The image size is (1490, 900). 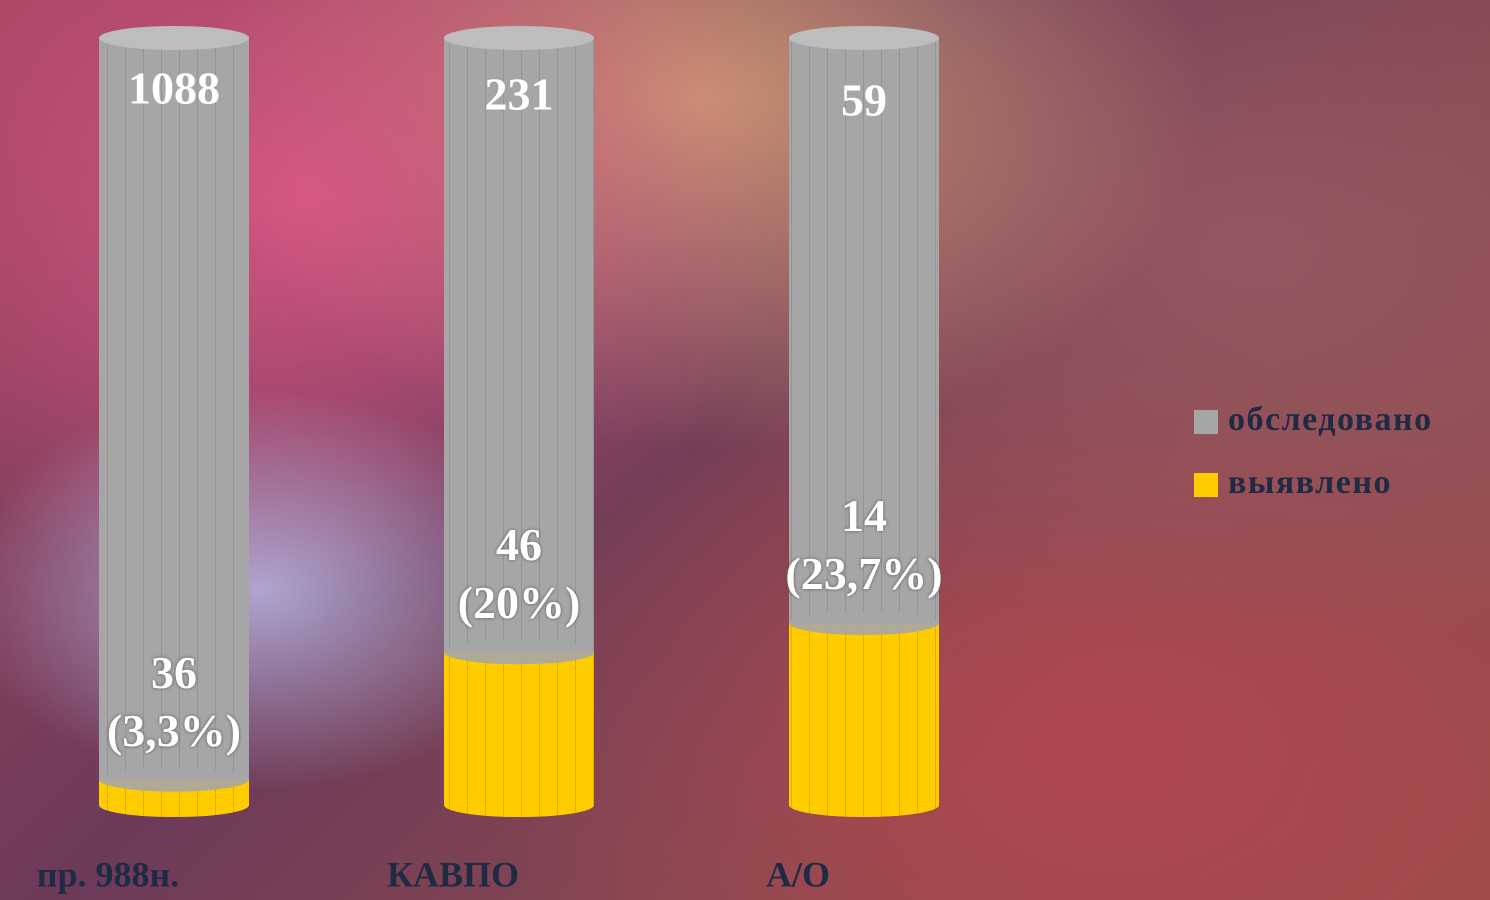 What do you see at coordinates (864, 100) in the screenshot?
I see `value-label: 59` at bounding box center [864, 100].